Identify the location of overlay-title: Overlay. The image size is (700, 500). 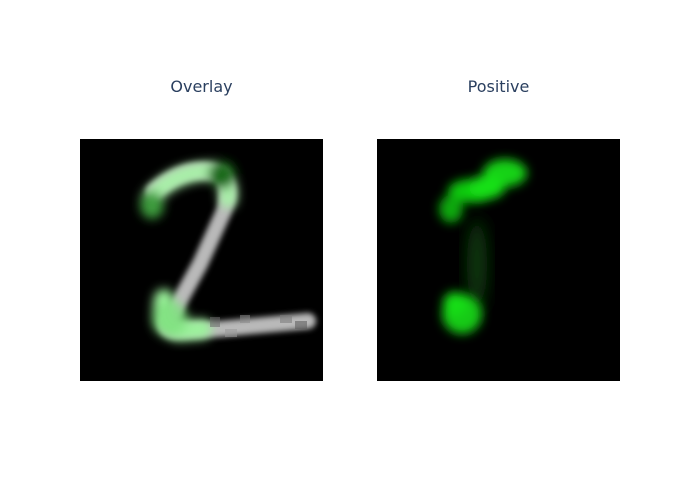
(201, 86).